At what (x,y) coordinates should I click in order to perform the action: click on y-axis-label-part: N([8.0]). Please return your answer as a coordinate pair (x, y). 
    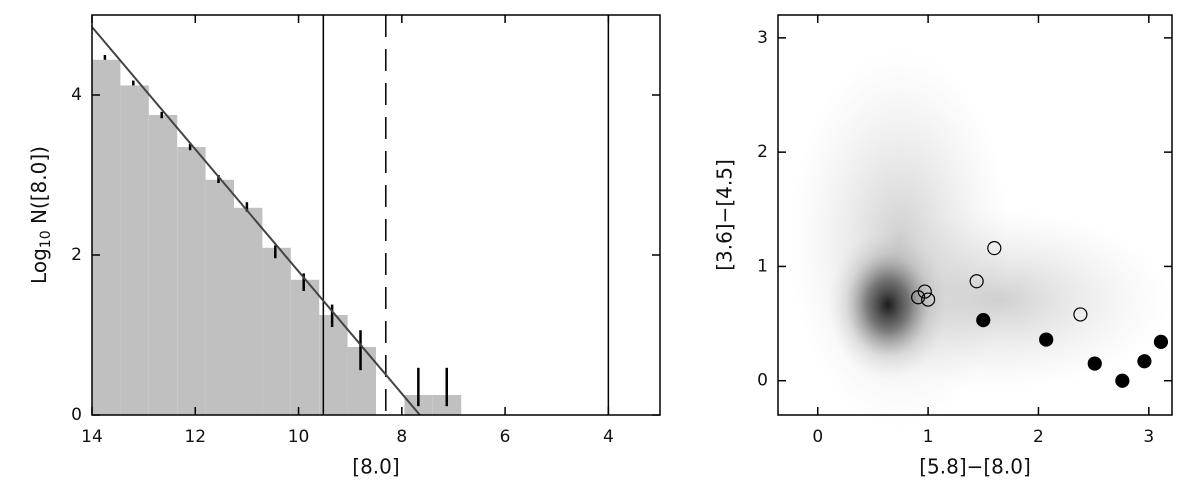
    Looking at the image, I should click on (39, 188).